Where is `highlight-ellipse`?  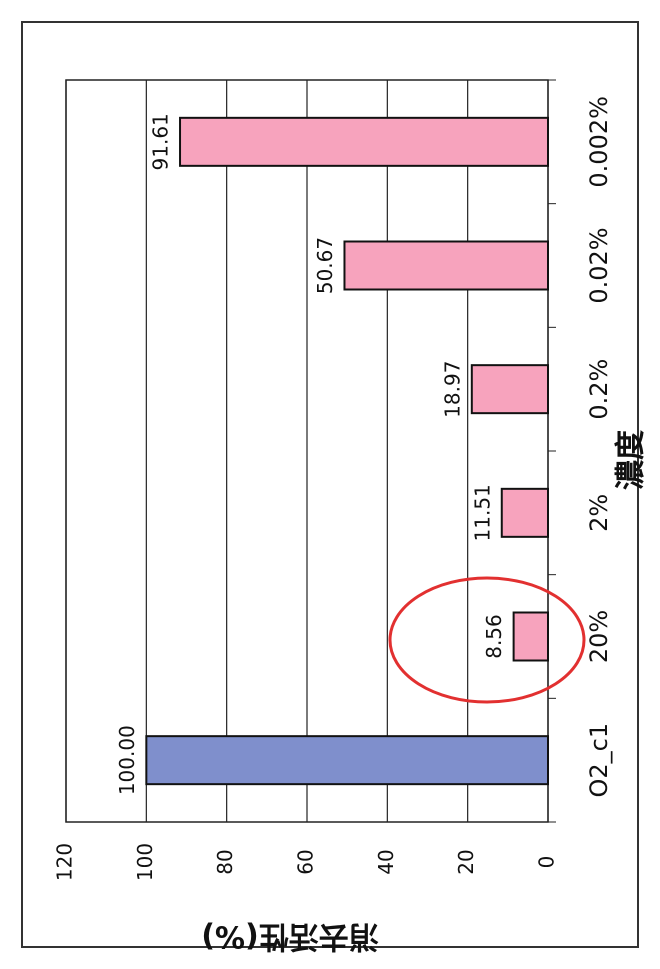
highlight-ellipse is located at coordinates (487, 640).